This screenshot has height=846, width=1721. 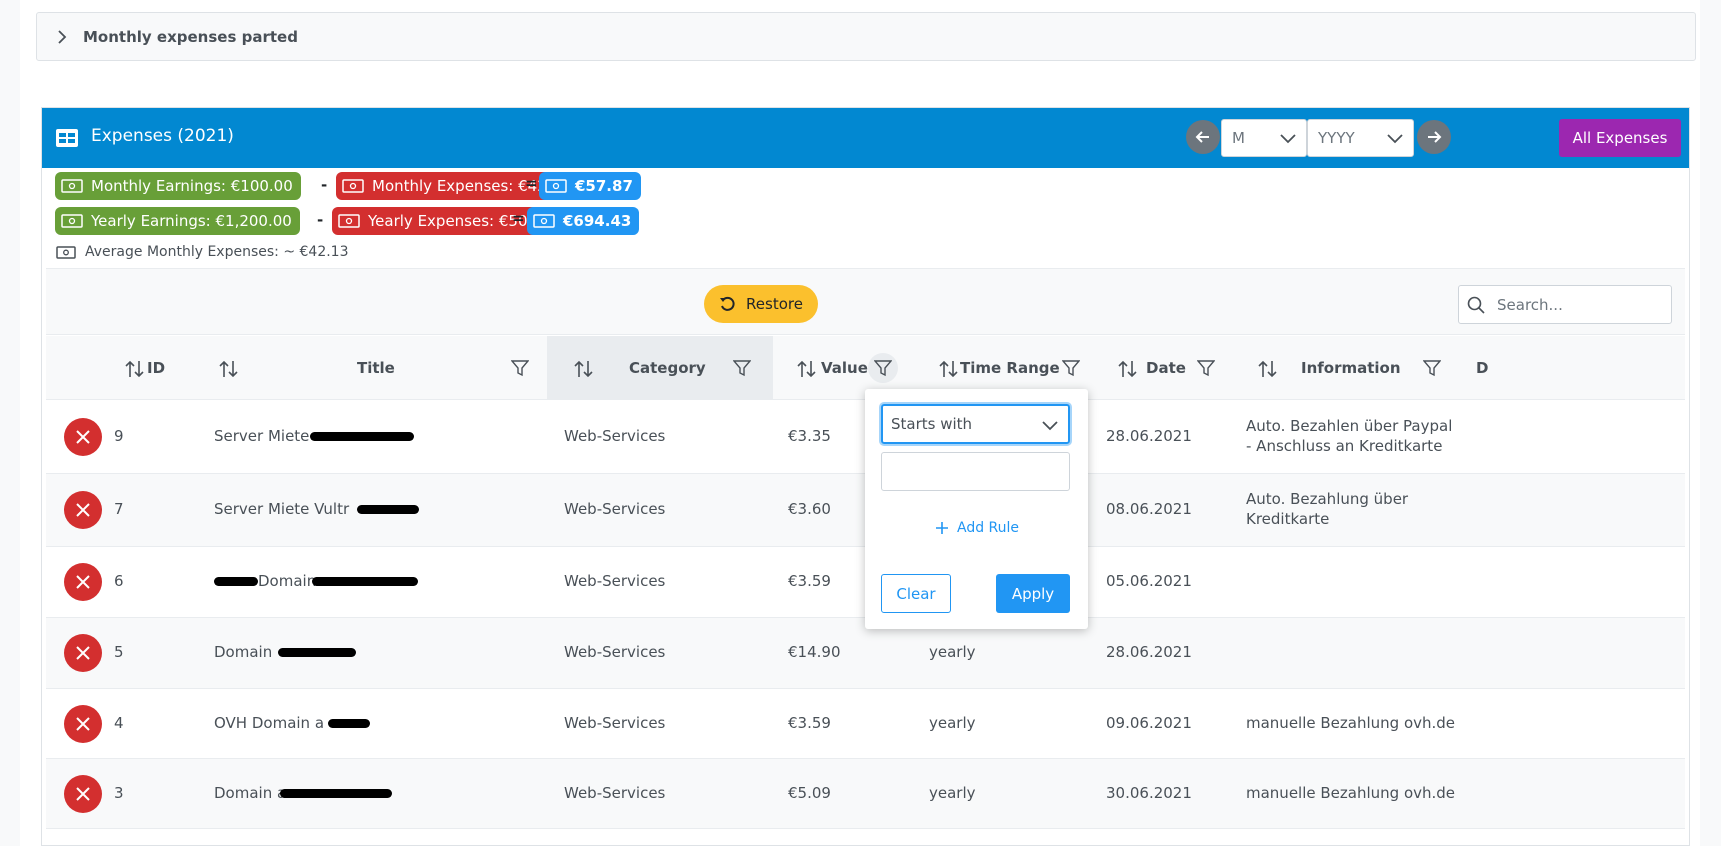 What do you see at coordinates (761, 304) in the screenshot?
I see `restore-button: Restore` at bounding box center [761, 304].